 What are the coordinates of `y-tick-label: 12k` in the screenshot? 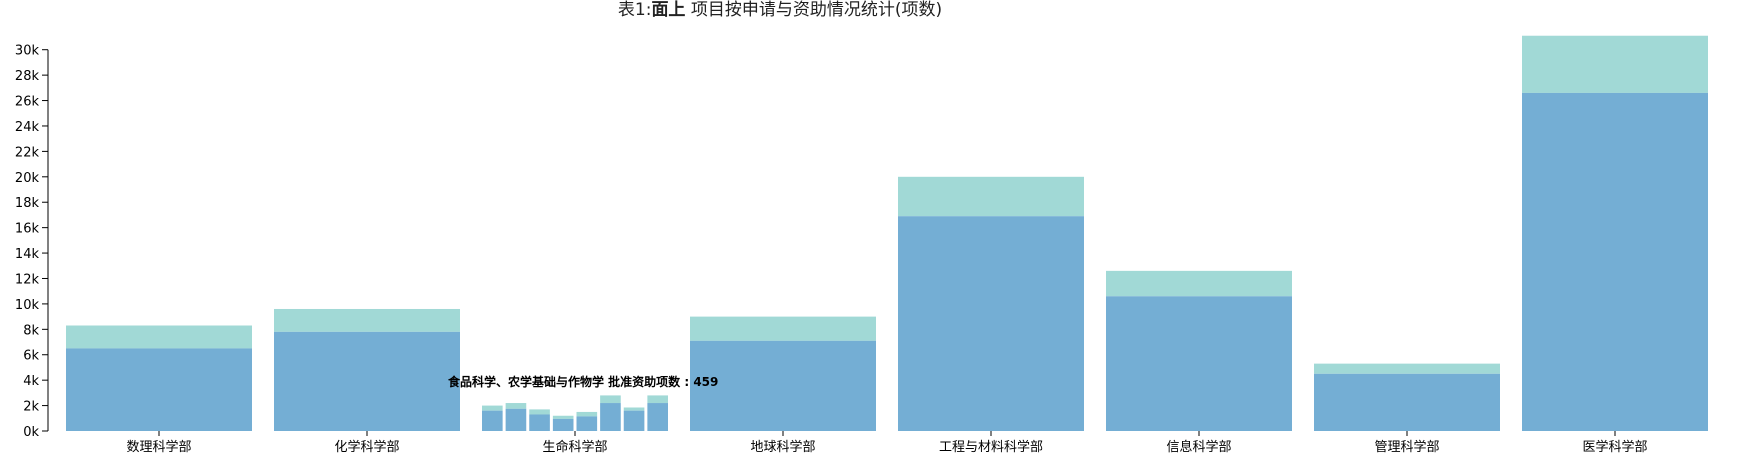 It's located at (27, 279).